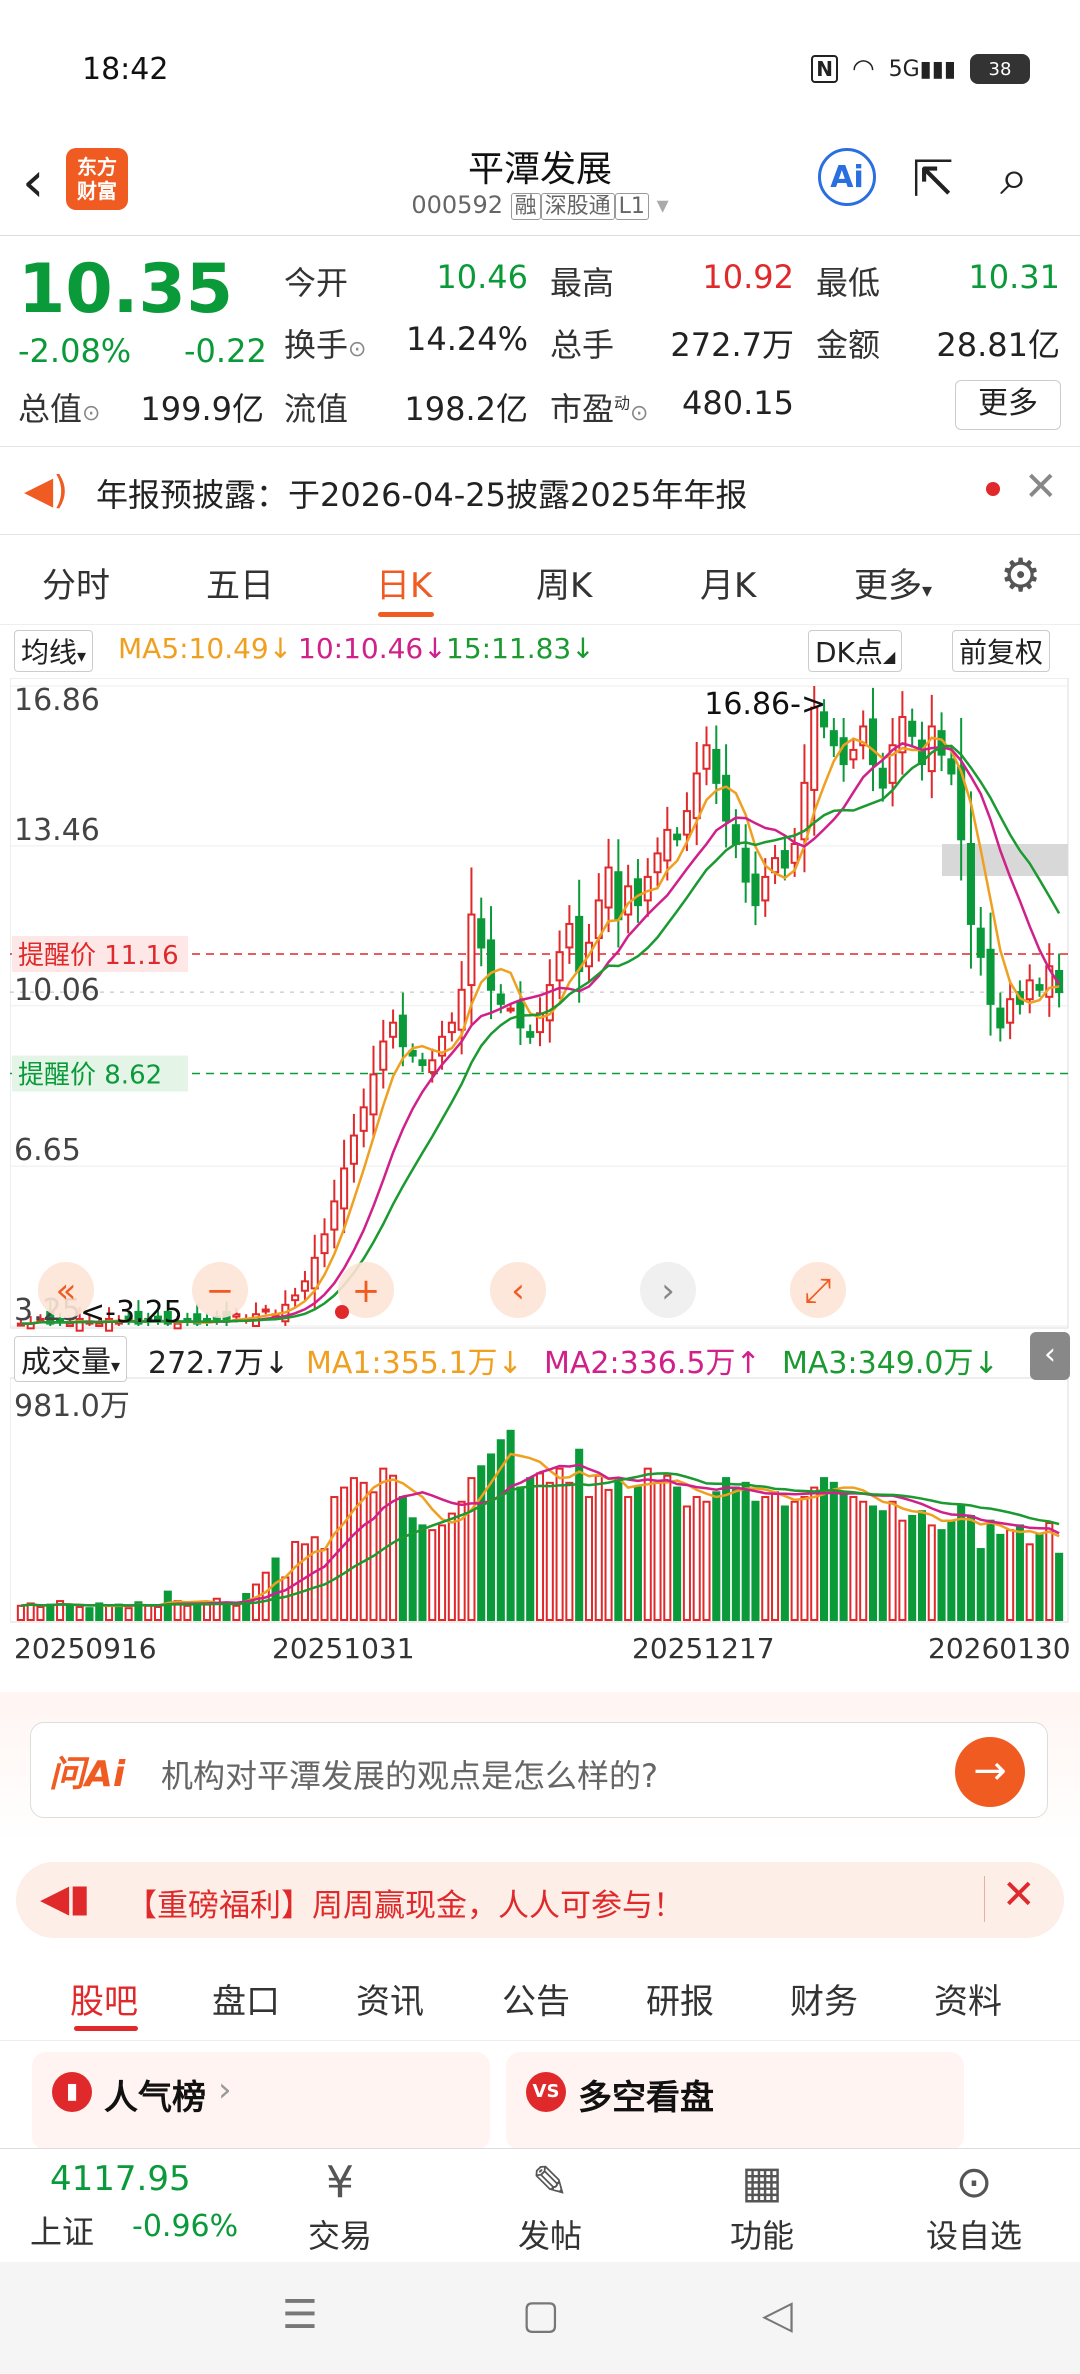 Image resolution: width=1080 pixels, height=2374 pixels. I want to click on zoom-in-icon: +, so click(366, 1290).